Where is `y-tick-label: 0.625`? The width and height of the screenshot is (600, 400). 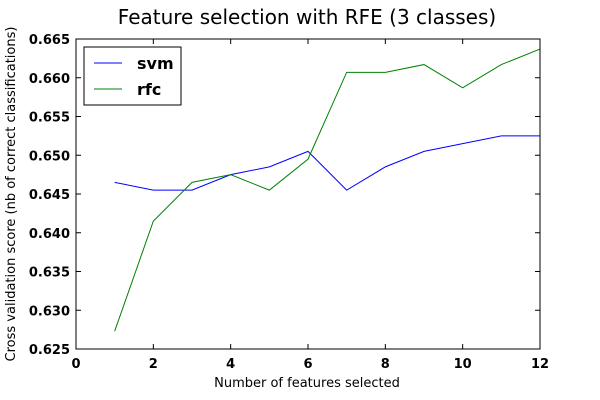
y-tick-label: 0.625 is located at coordinates (49, 350).